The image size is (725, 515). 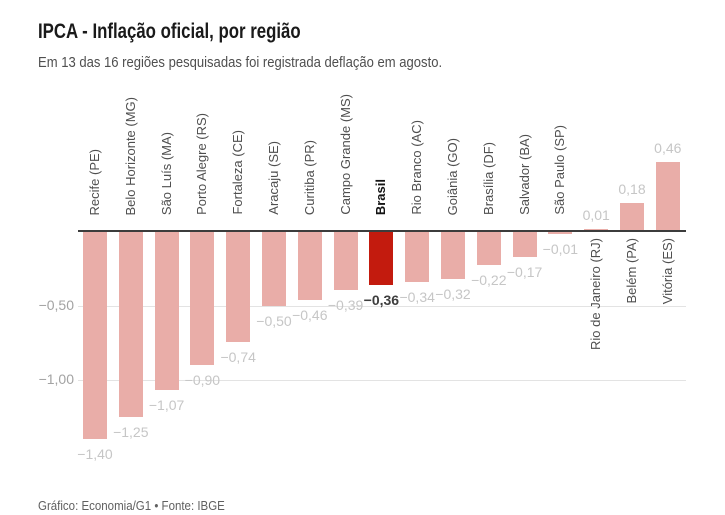 What do you see at coordinates (417, 297) in the screenshot?
I see `value-label-rio-branco-ac: −0,34` at bounding box center [417, 297].